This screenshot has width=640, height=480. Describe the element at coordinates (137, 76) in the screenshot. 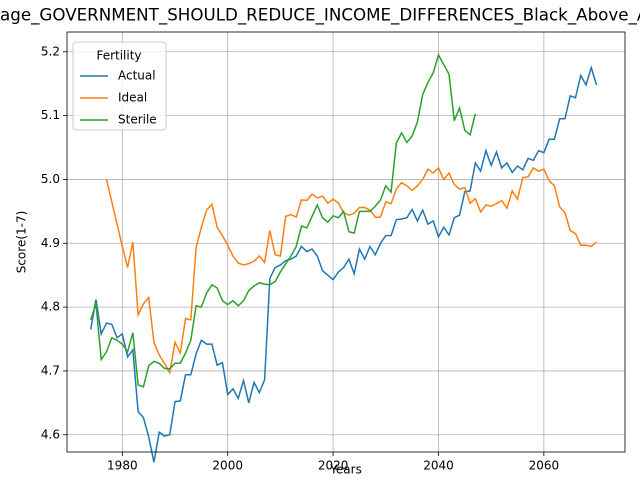

I see `legend-label: Actual` at that location.